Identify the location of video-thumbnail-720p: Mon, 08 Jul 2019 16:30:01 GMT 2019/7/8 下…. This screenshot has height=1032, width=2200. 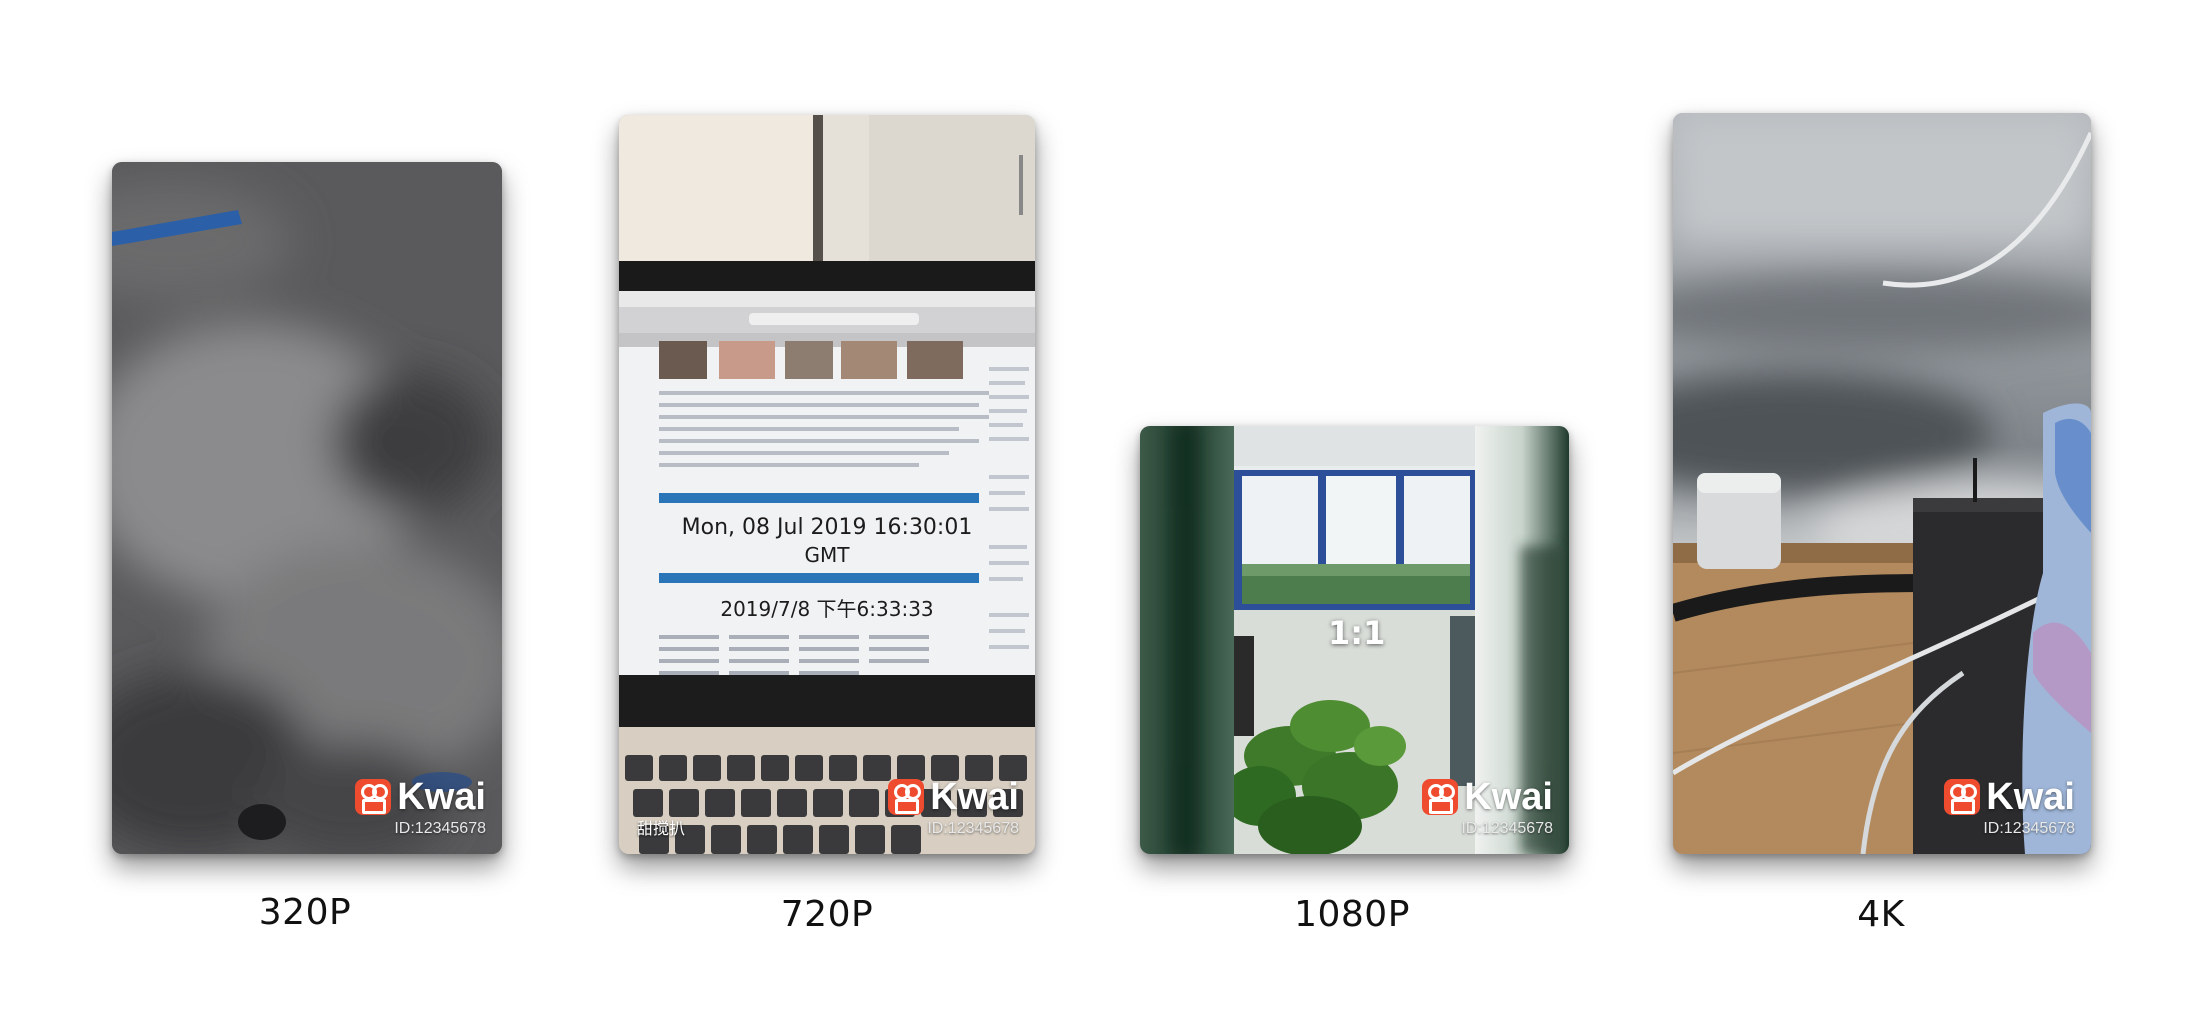
(827, 484).